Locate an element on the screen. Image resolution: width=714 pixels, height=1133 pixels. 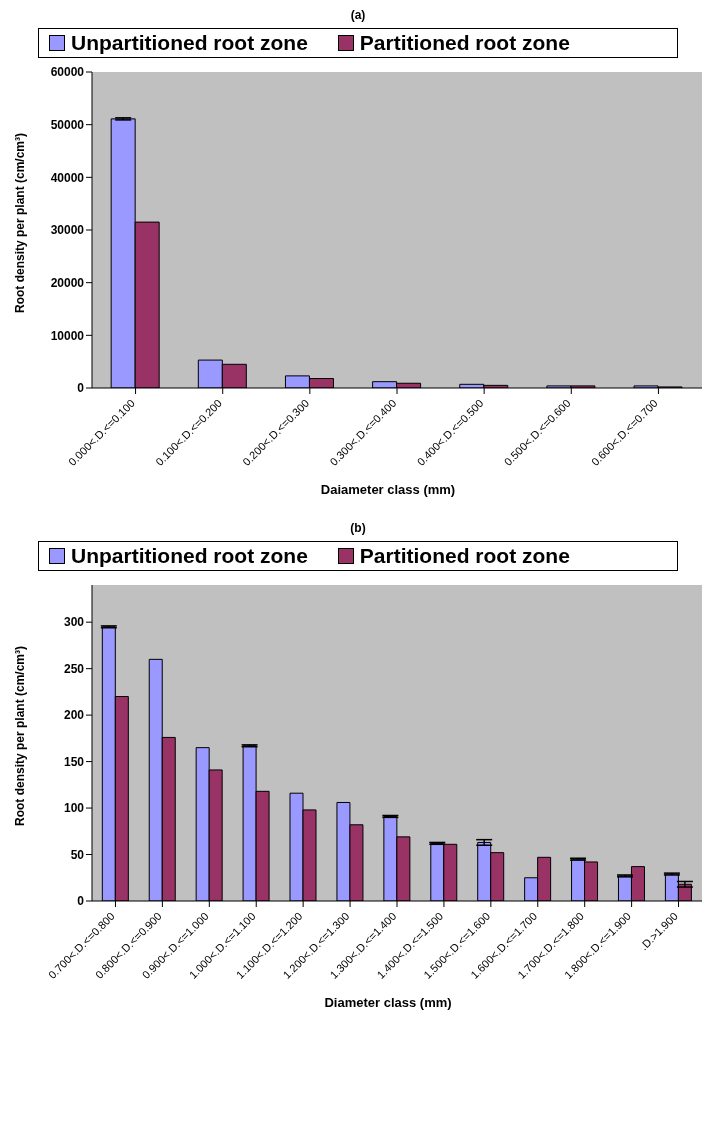
chart-title: (b) is located at coordinates (358, 528).